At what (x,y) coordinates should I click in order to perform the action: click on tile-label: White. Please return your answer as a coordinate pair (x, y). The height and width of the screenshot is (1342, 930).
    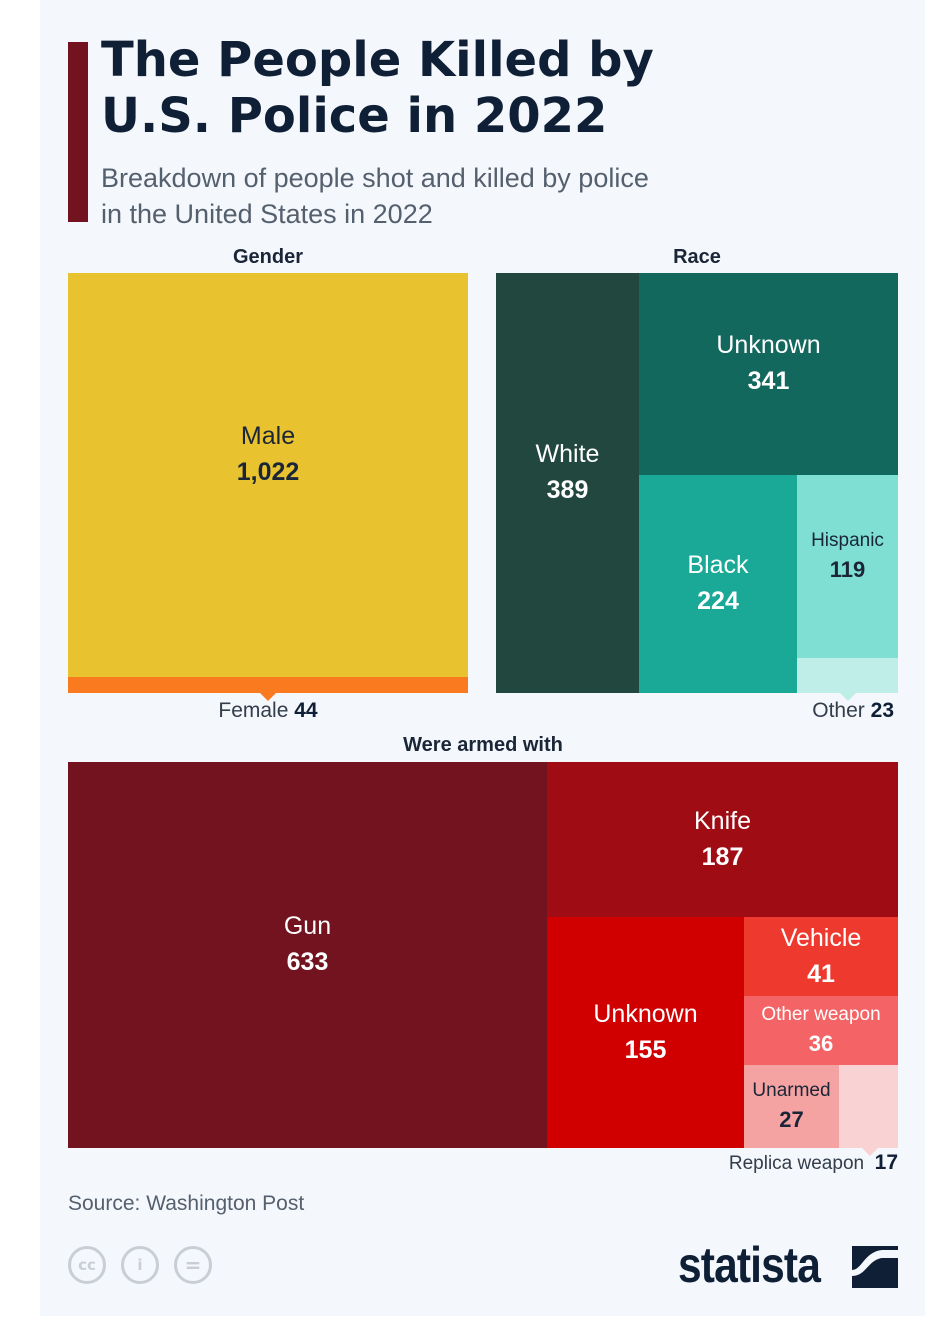
    Looking at the image, I should click on (567, 454).